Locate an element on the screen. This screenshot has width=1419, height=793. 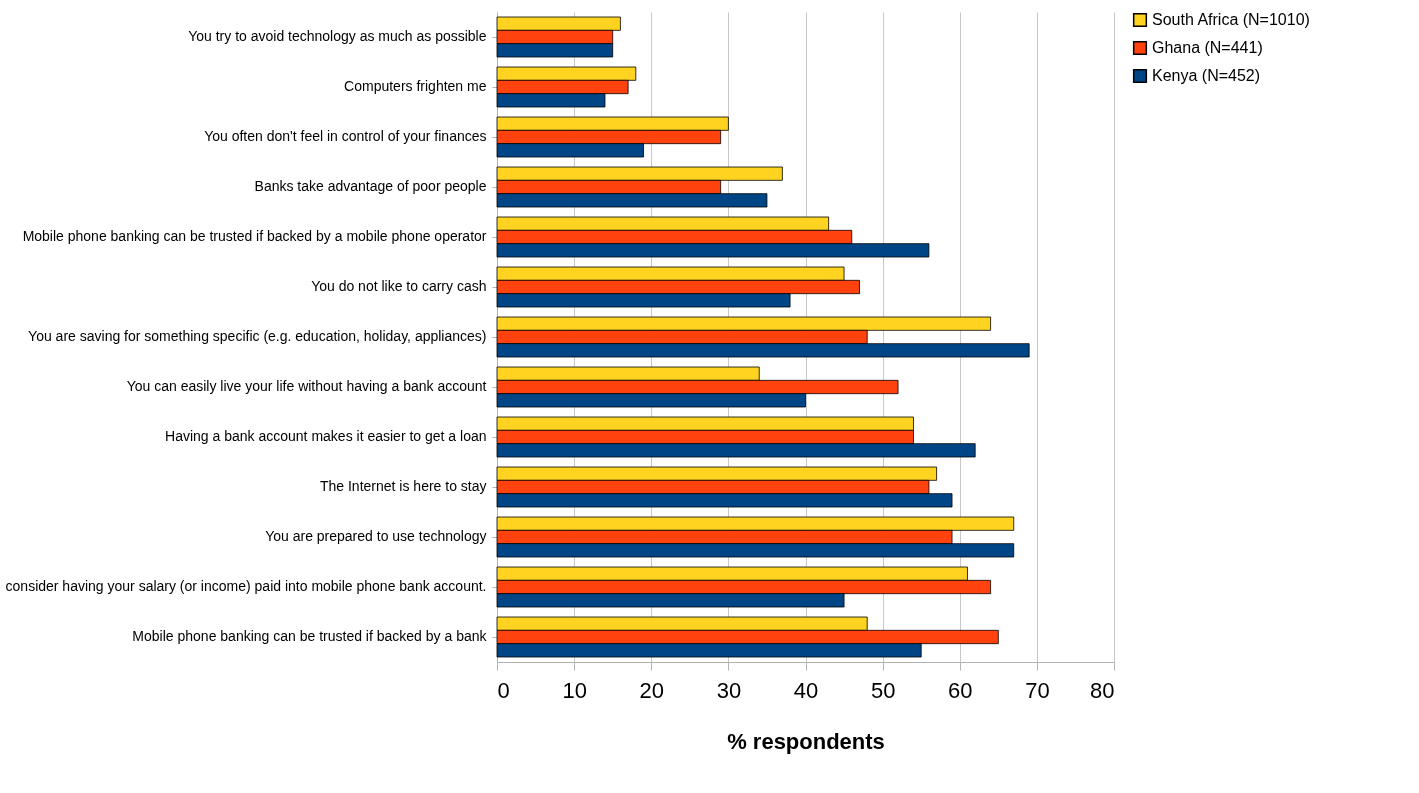
legend-label: Ghana (N=441) is located at coordinates (1207, 47).